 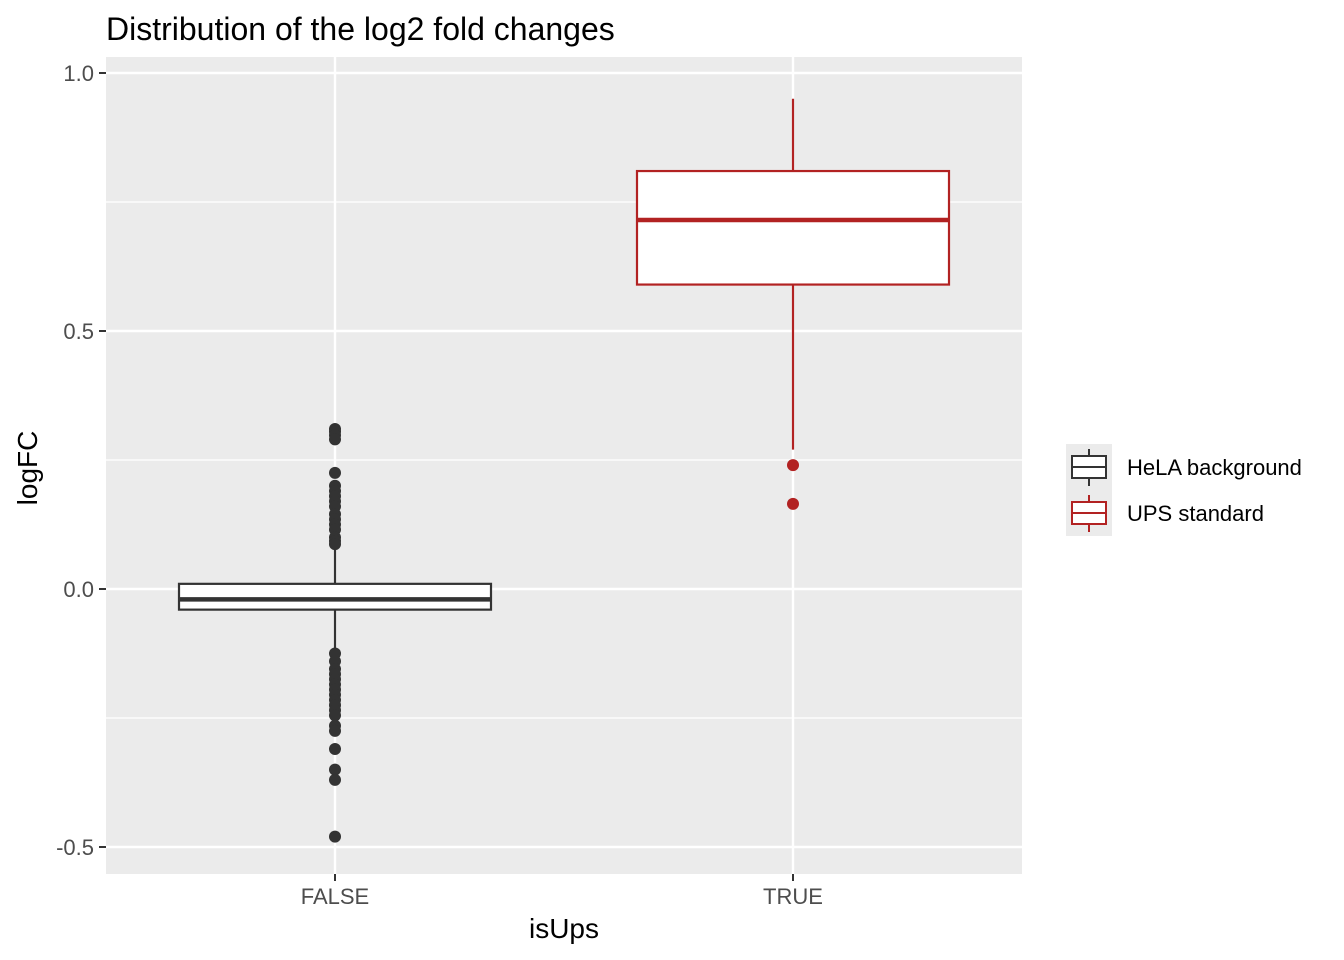 I want to click on x-tick-label: TRUE, so click(x=793, y=896).